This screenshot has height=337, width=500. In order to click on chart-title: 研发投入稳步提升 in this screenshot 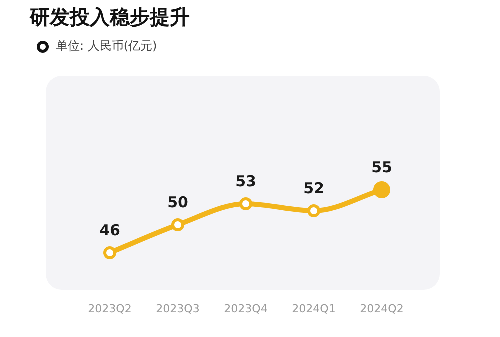, I will do `click(110, 17)`.